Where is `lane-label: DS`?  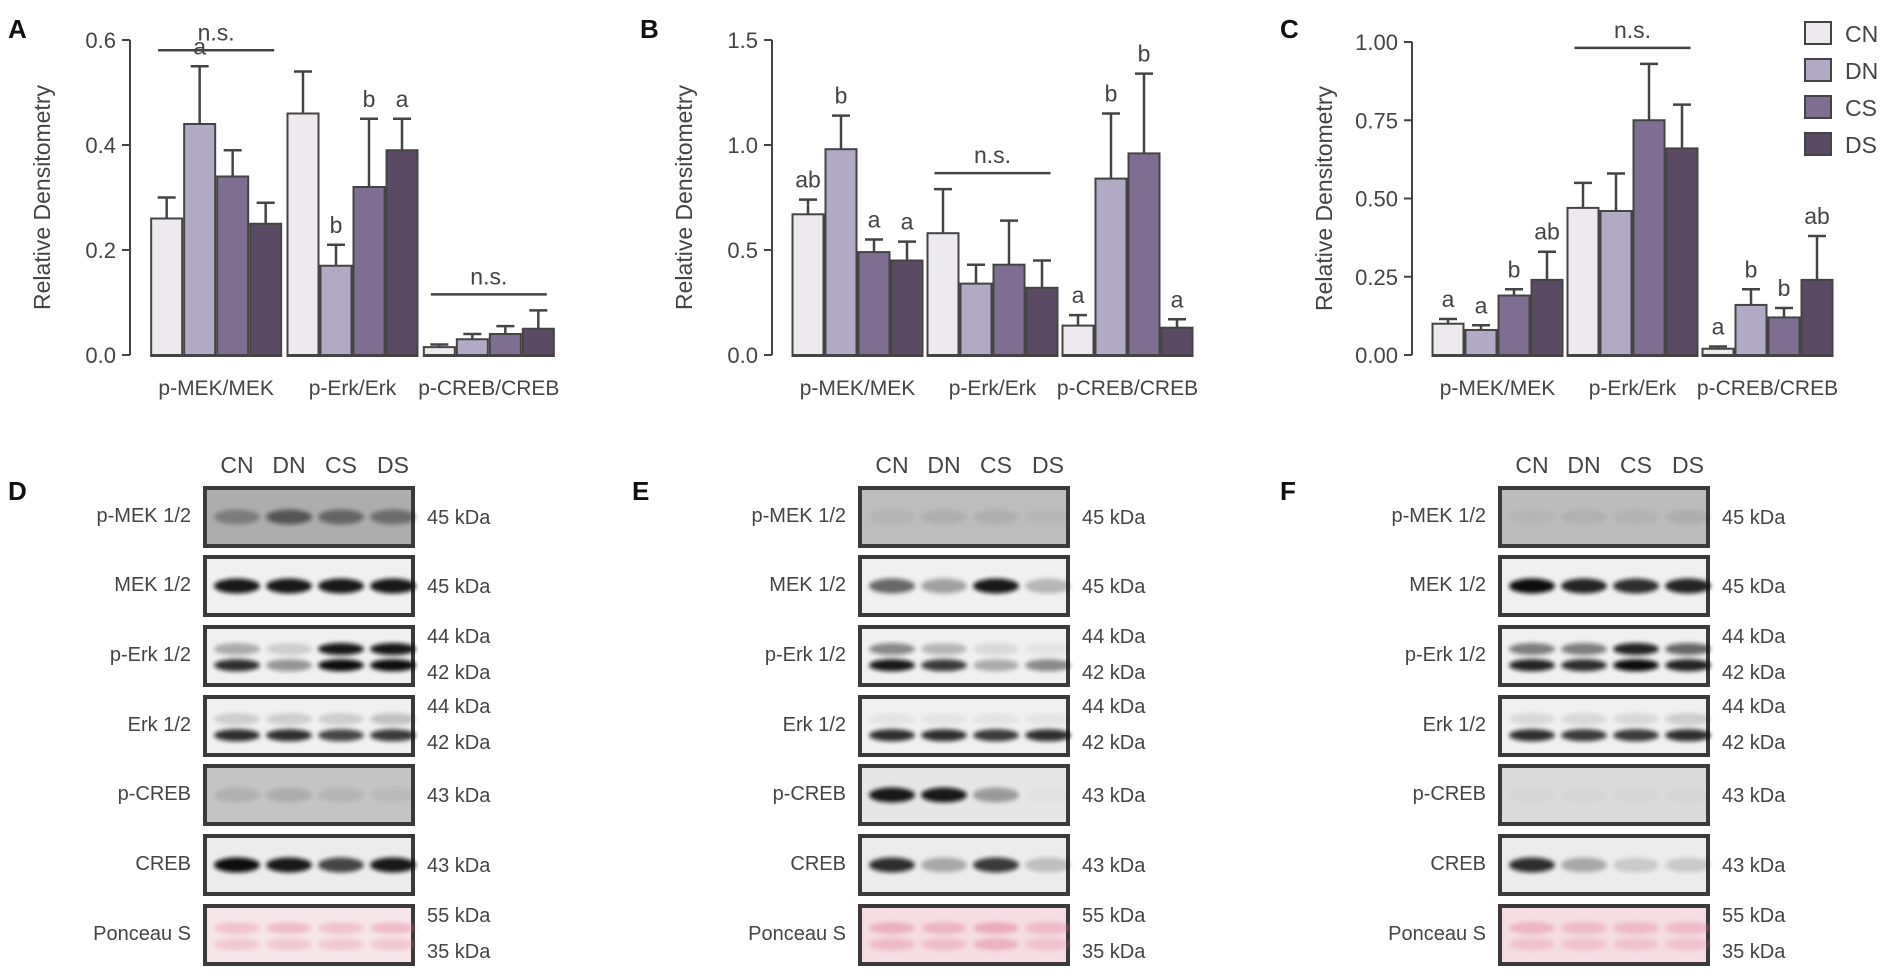
lane-label: DS is located at coordinates (393, 465).